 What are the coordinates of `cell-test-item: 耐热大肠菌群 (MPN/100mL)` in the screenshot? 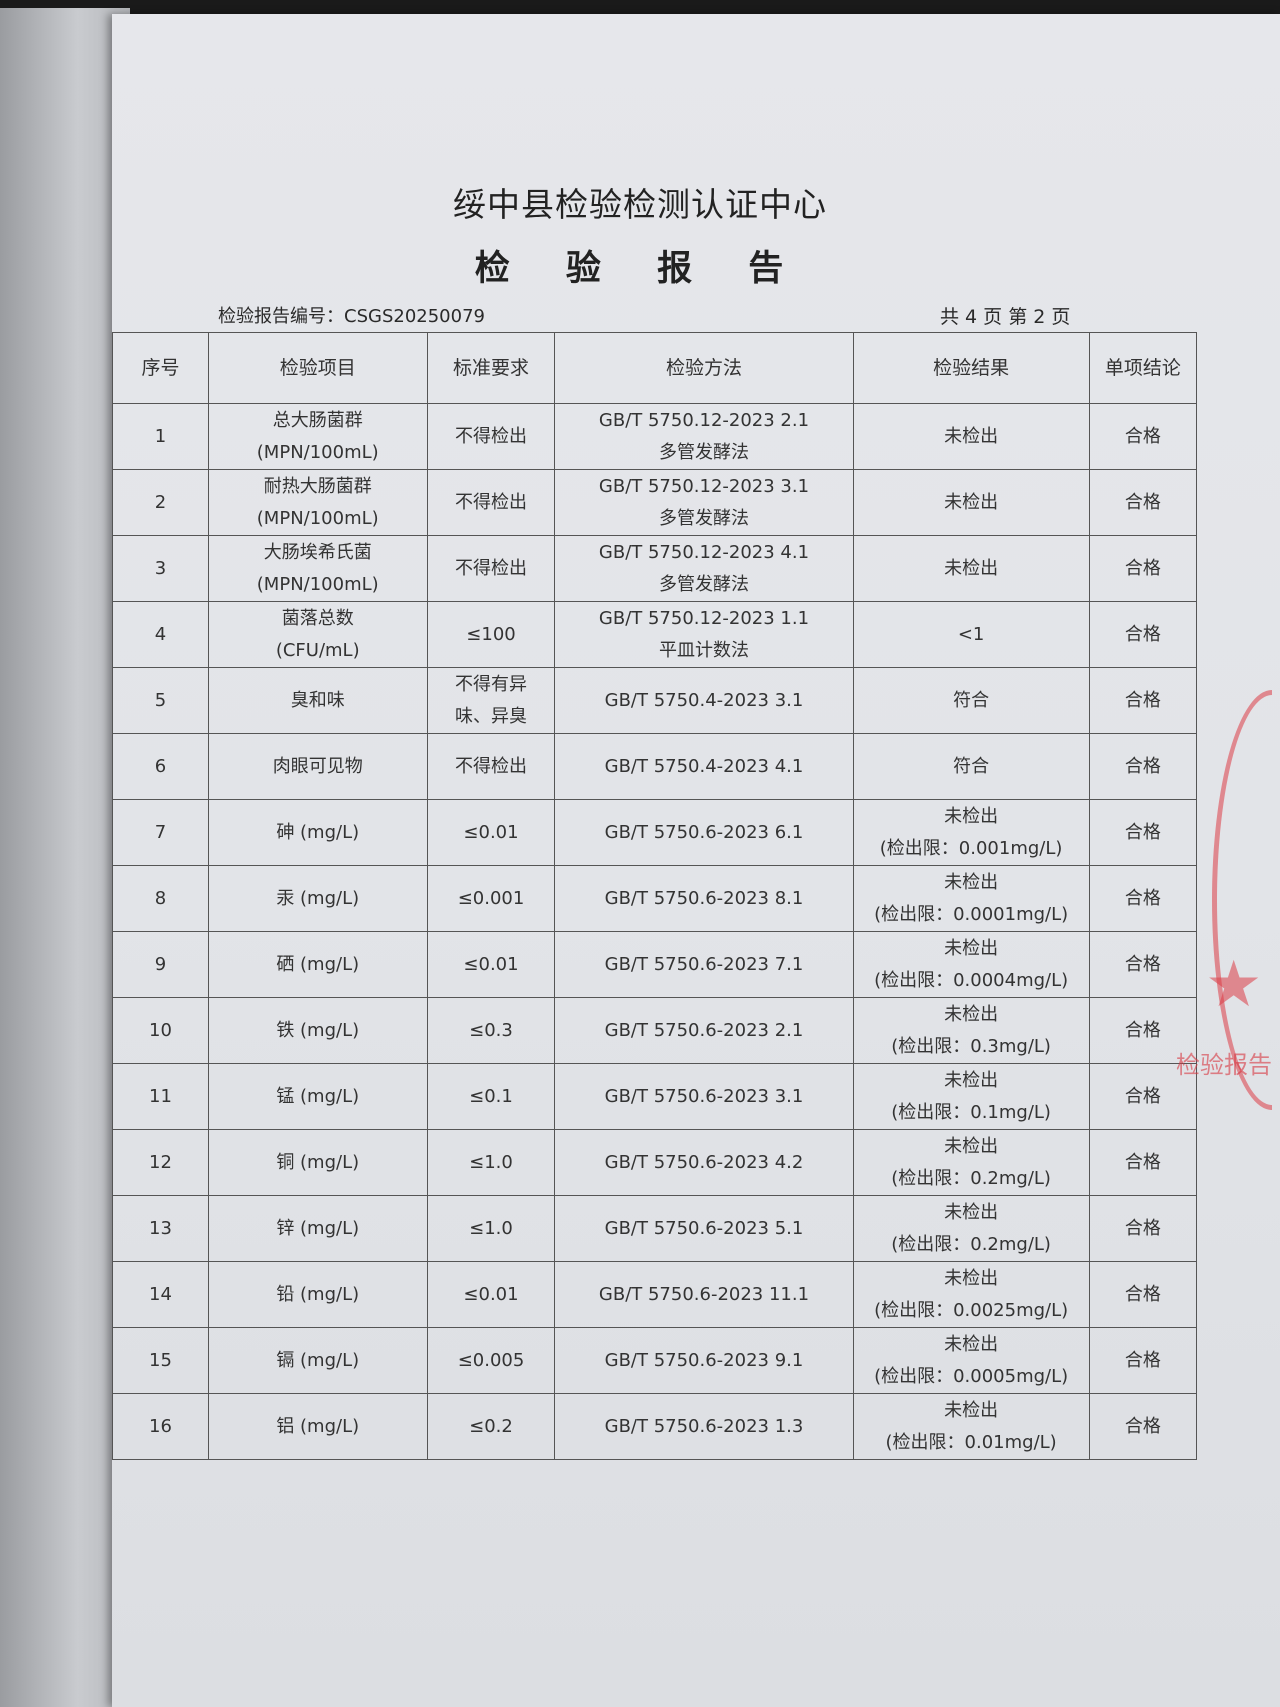 It's located at (317, 502).